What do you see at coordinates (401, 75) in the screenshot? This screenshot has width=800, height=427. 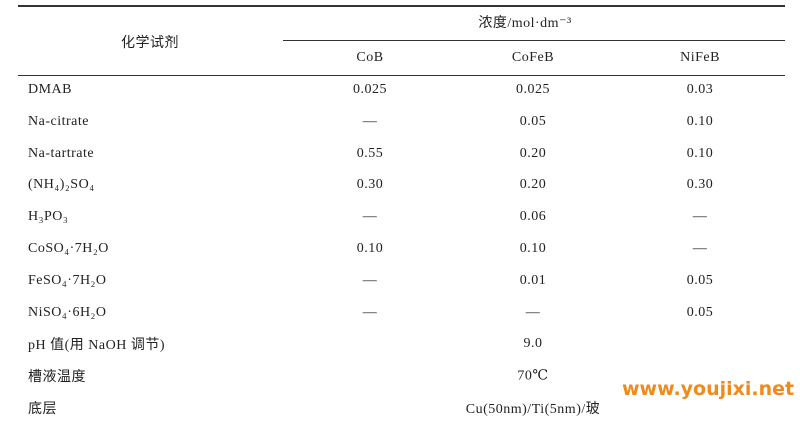 I see `header-rule` at bounding box center [401, 75].